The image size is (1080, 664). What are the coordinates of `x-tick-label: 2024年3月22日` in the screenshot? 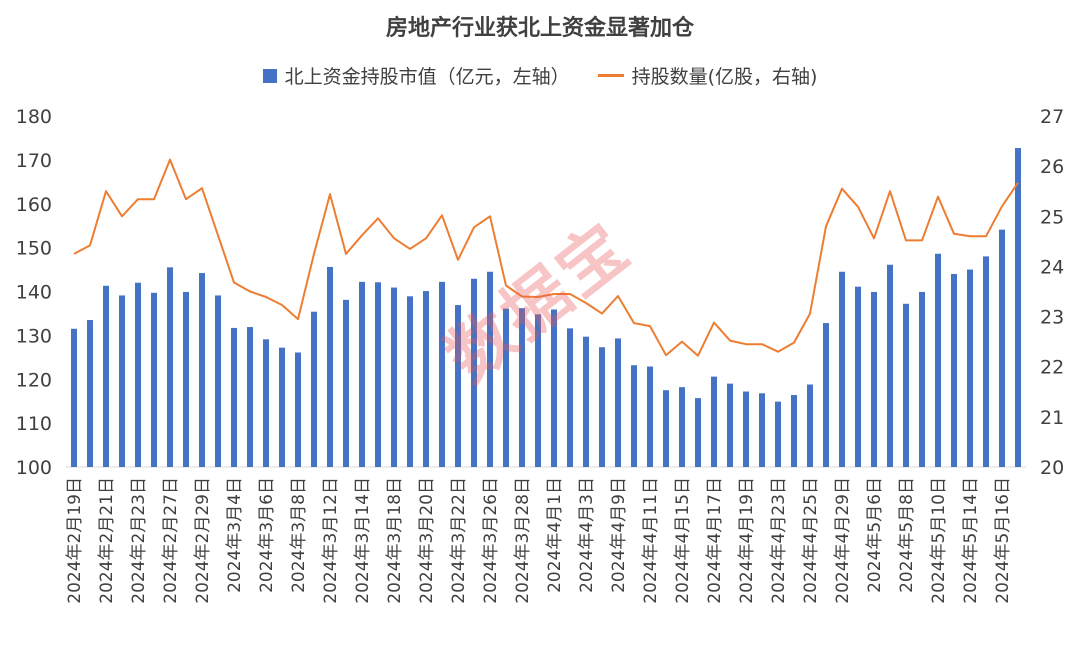 It's located at (459, 540).